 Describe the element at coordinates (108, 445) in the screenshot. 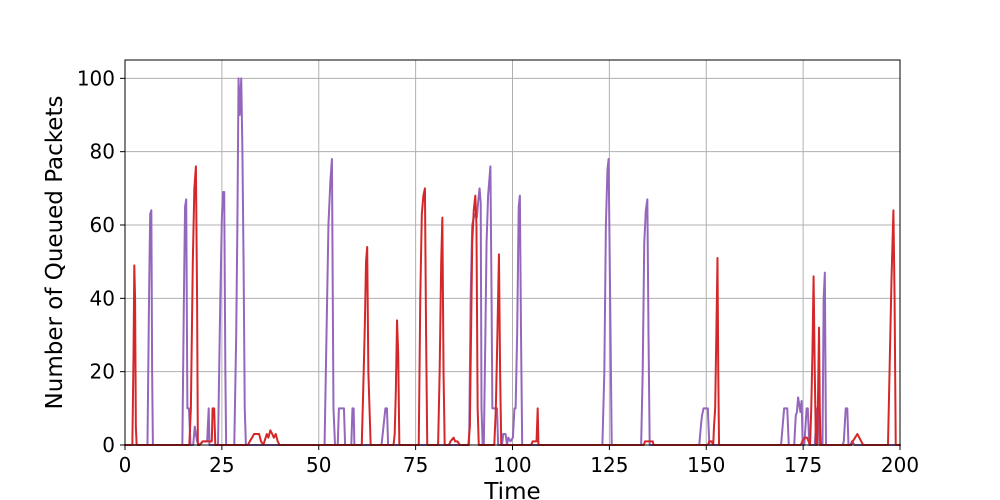

I see `y-tick-label: 0` at that location.